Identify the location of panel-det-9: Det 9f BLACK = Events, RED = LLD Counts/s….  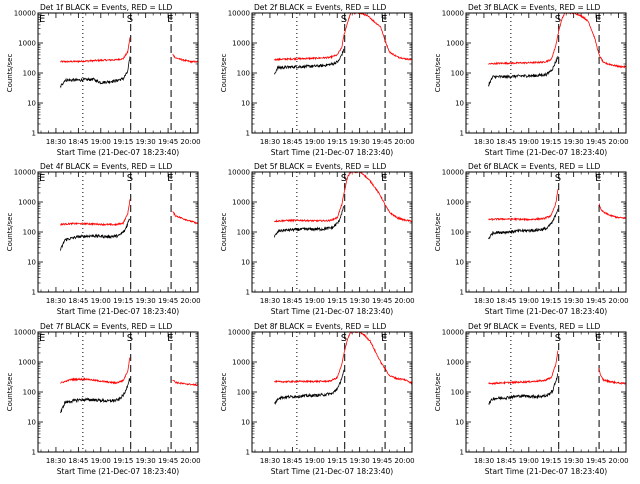
(531, 399).